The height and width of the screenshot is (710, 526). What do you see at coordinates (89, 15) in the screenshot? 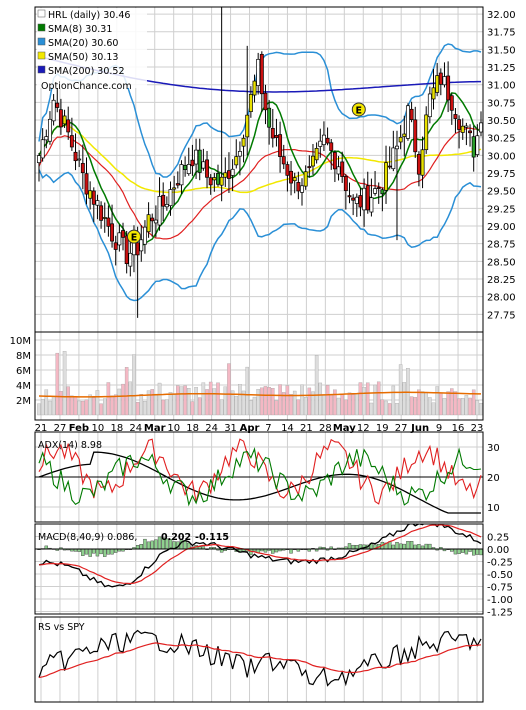
I see `legend-entry: HRL (daily) 30.46` at bounding box center [89, 15].